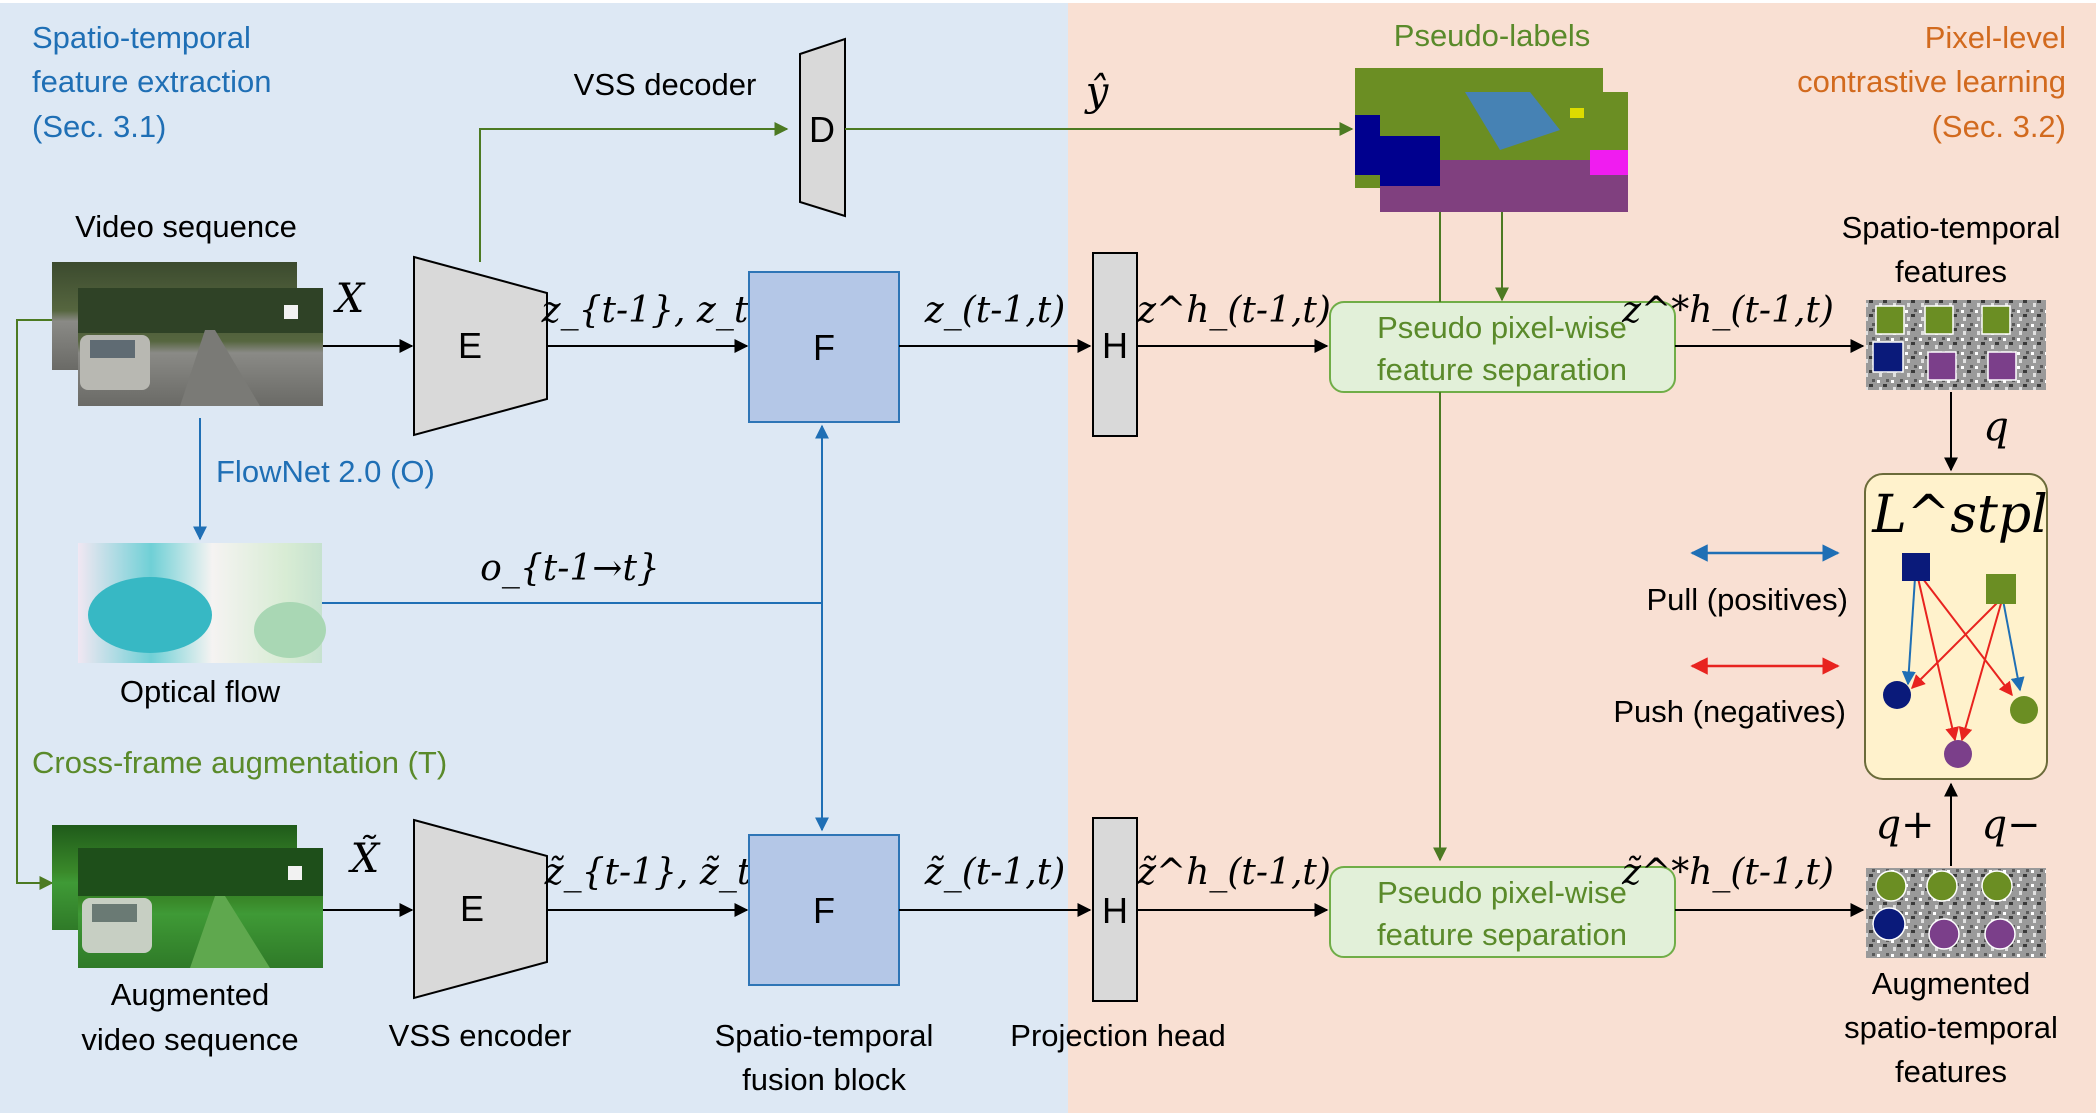  I want to click on z-fused-label: z_(t-1,t), so click(995, 310).